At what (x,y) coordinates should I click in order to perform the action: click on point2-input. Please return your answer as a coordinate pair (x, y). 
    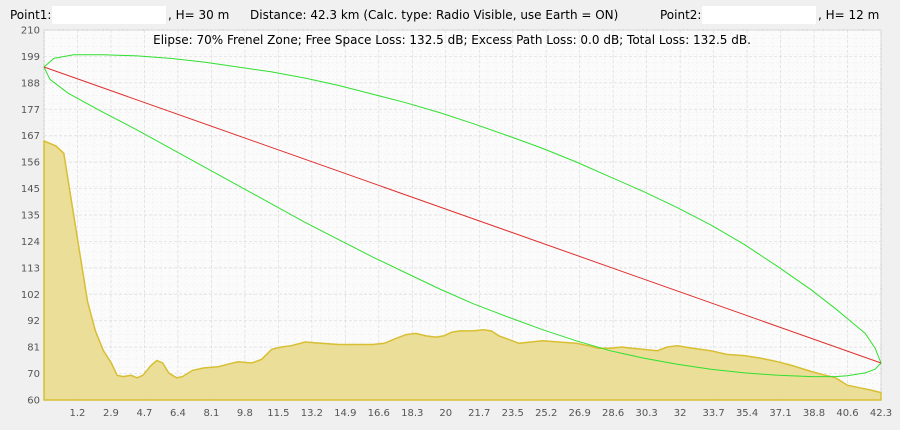
    Looking at the image, I should click on (759, 15).